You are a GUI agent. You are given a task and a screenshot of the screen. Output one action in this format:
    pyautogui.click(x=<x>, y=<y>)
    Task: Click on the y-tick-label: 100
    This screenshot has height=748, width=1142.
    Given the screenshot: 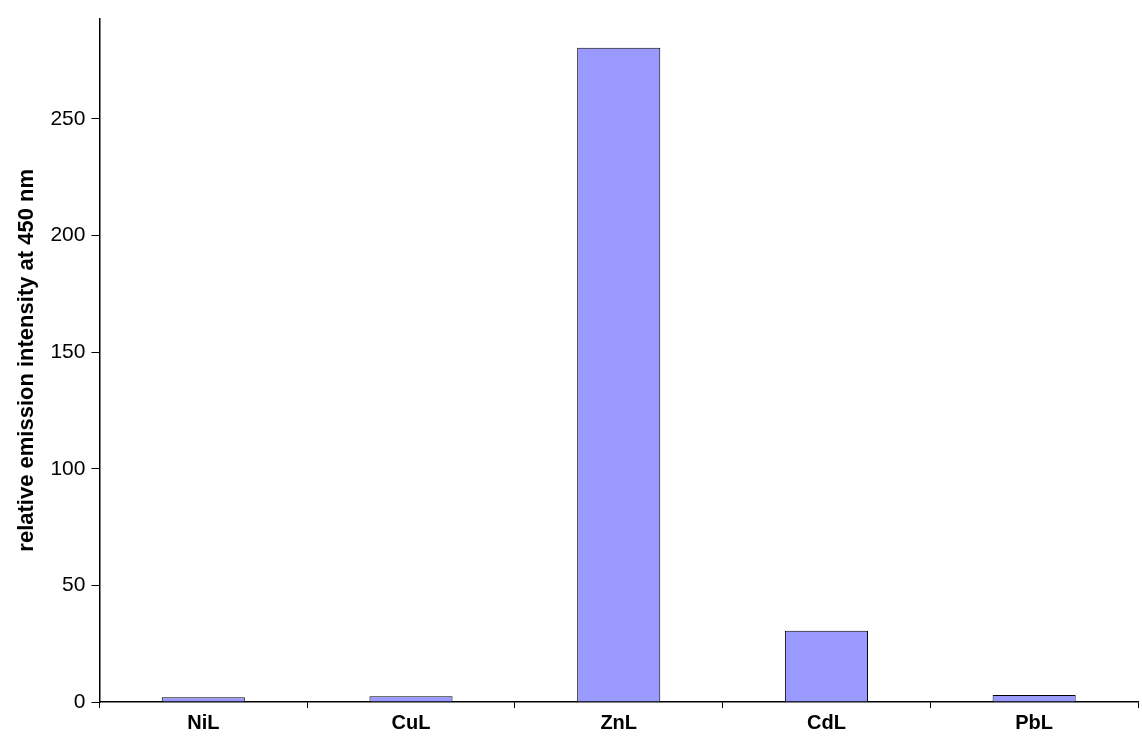 What is the action you would take?
    pyautogui.click(x=68, y=467)
    